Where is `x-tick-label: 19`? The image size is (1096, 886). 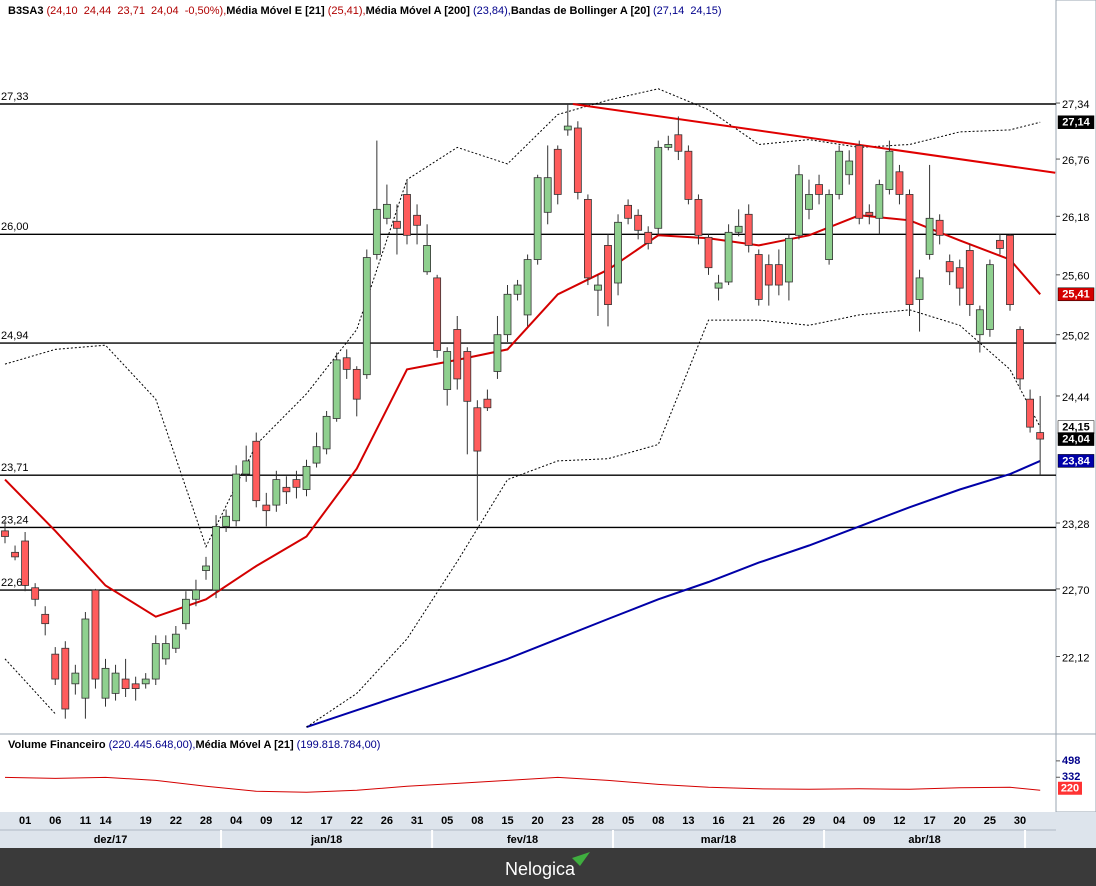 x-tick-label: 19 is located at coordinates (146, 821).